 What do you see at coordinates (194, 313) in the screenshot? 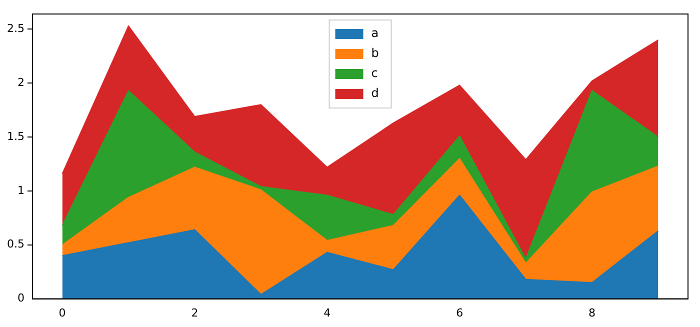
I see `x-tick-label: 2` at bounding box center [194, 313].